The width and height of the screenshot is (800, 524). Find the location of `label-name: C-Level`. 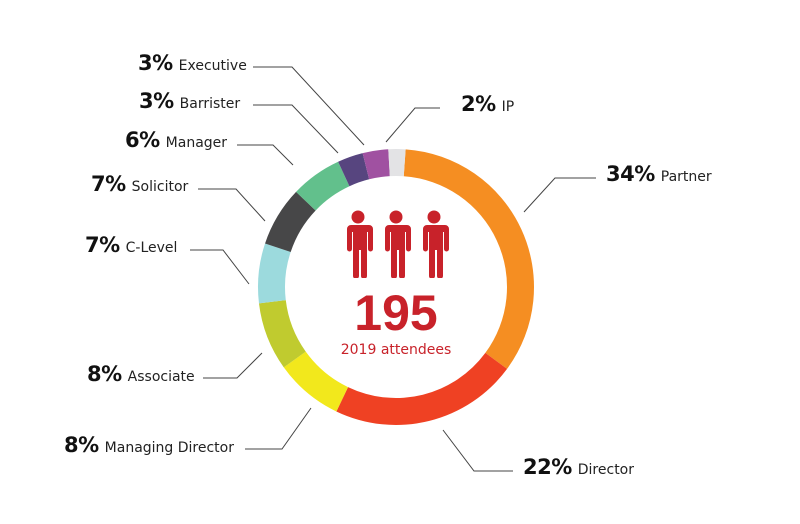

label-name: C-Level is located at coordinates (151, 248).